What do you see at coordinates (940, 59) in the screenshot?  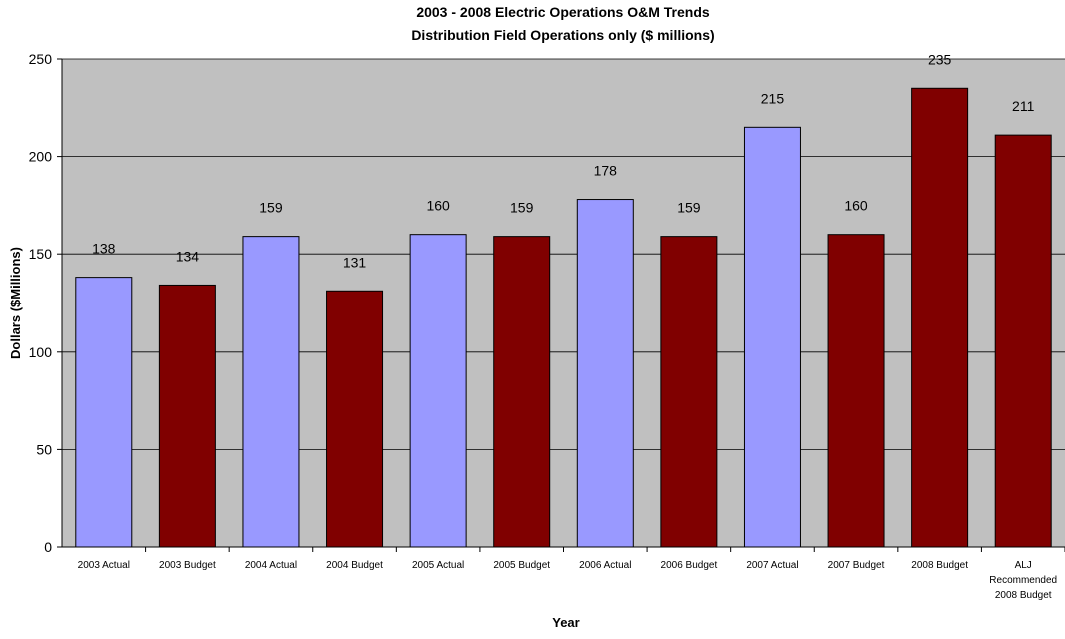 I see `data-label: 235` at bounding box center [940, 59].